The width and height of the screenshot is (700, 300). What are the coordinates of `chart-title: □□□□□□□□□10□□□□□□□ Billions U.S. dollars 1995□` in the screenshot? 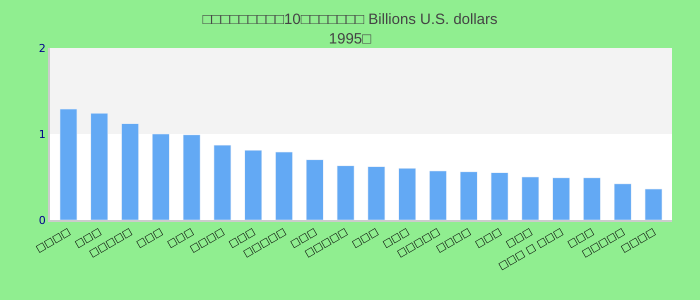 It's located at (350, 29).